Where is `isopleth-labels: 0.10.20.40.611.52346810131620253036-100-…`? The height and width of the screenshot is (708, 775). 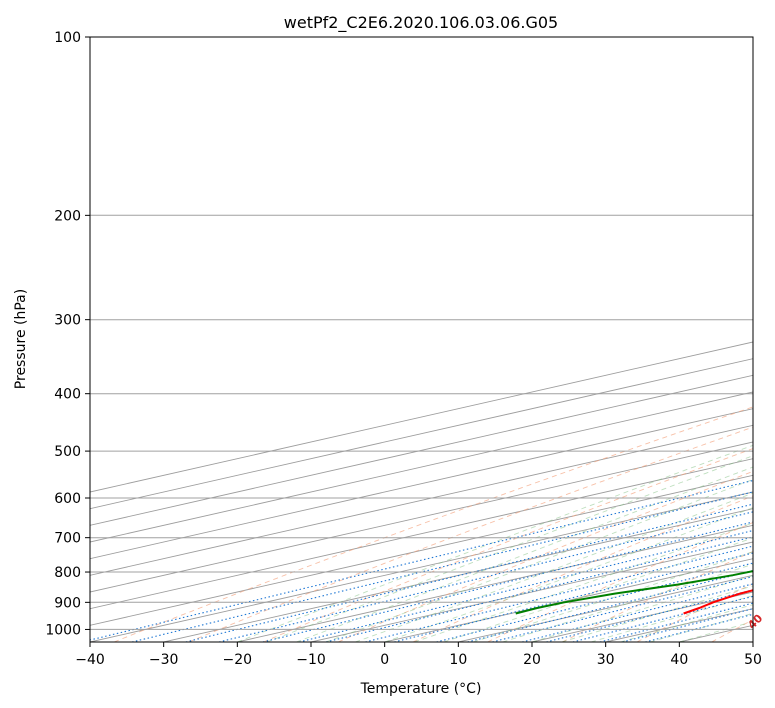
isopleth-labels: 0.10.20.40.611.52346810131620253036-100-… is located at coordinates (755, 621).